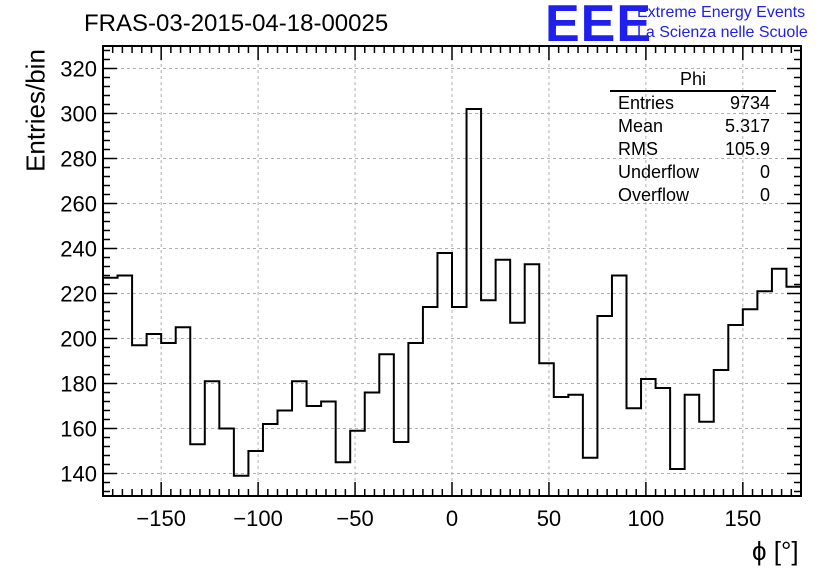 The image size is (836, 572). Describe the element at coordinates (258, 518) in the screenshot. I see `x-tick-label: −100` at that location.